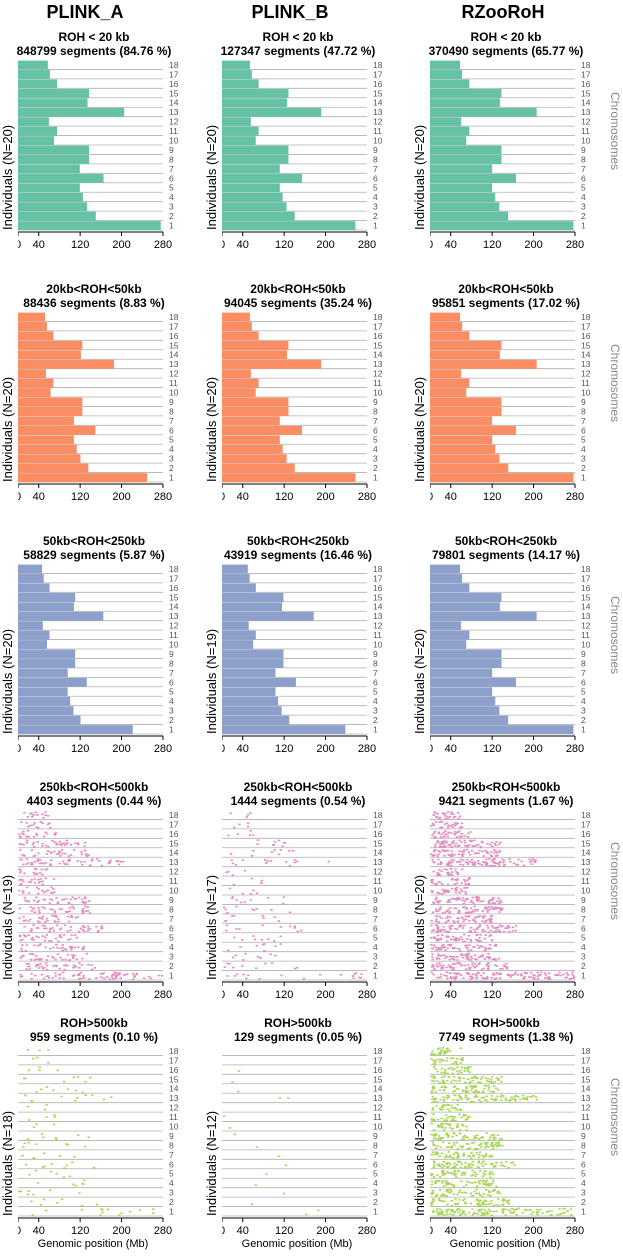  What do you see at coordinates (174, 65) in the screenshot?
I see `chromosome-label: 18` at bounding box center [174, 65].